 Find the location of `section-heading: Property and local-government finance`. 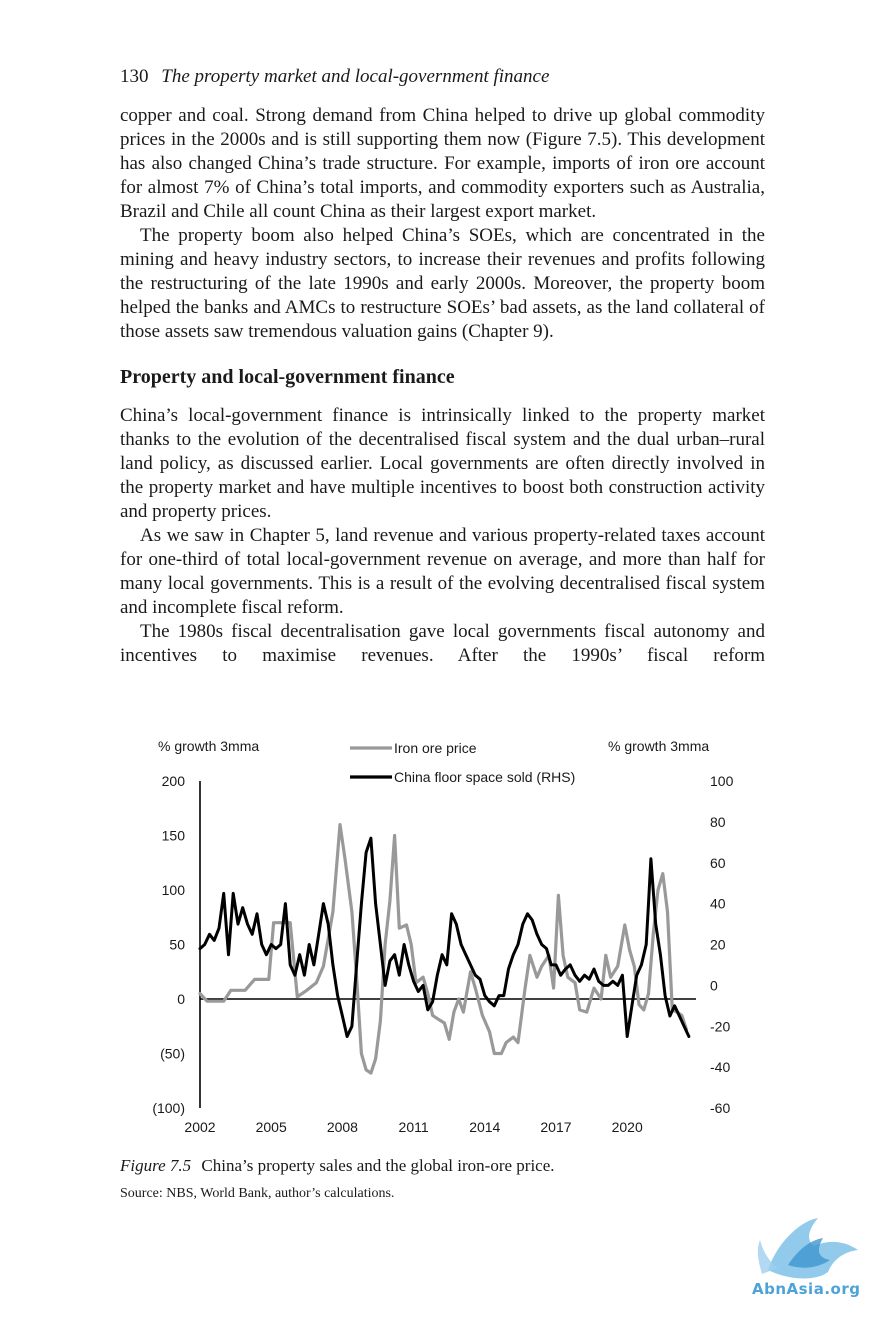

section-heading: Property and local-government finance is located at coordinates (287, 377).